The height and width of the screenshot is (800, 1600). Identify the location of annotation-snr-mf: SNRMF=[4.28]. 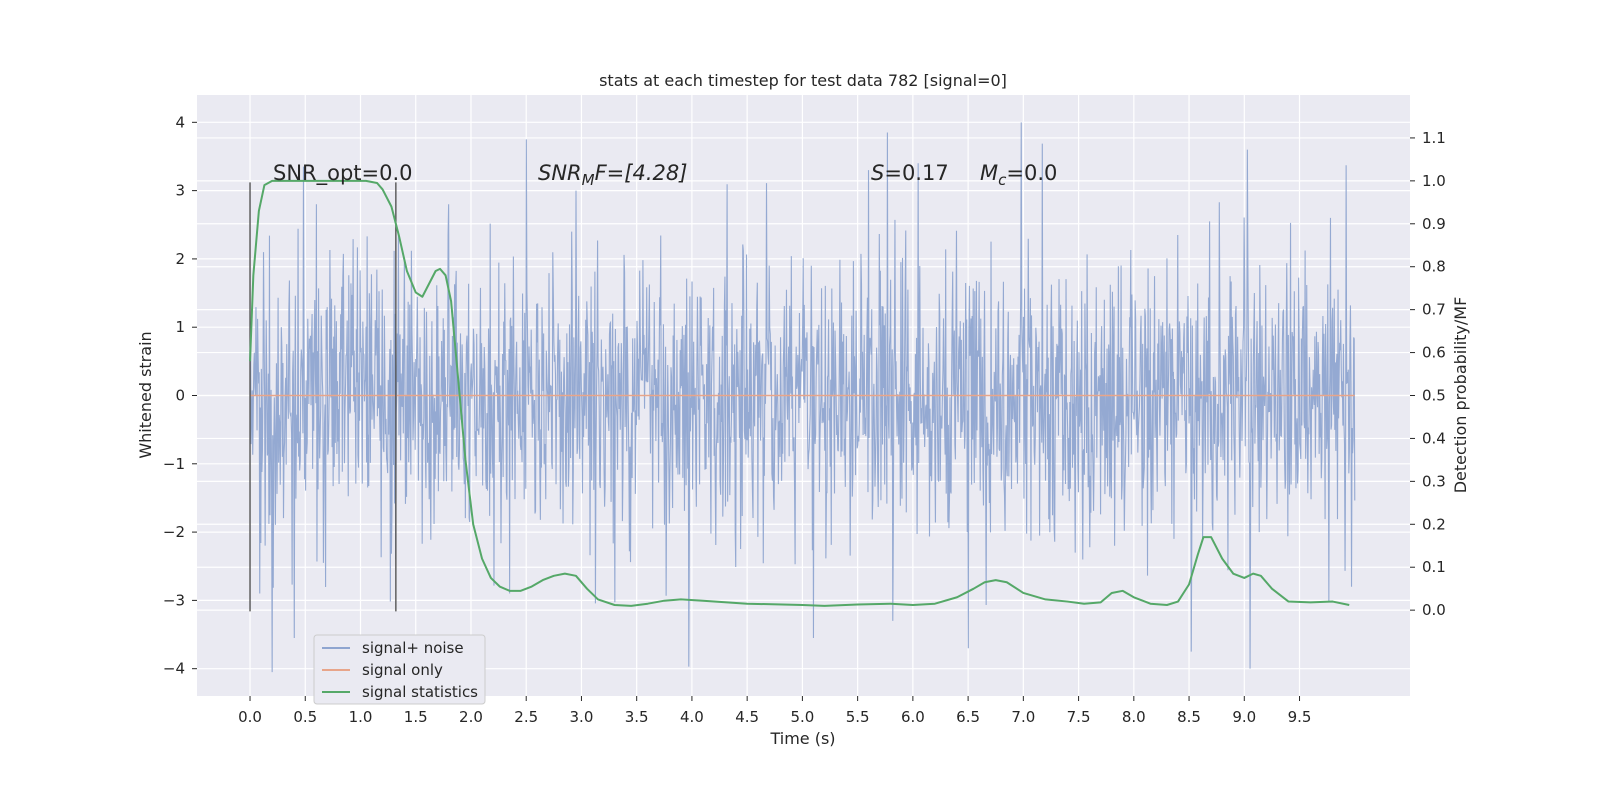
(612, 175).